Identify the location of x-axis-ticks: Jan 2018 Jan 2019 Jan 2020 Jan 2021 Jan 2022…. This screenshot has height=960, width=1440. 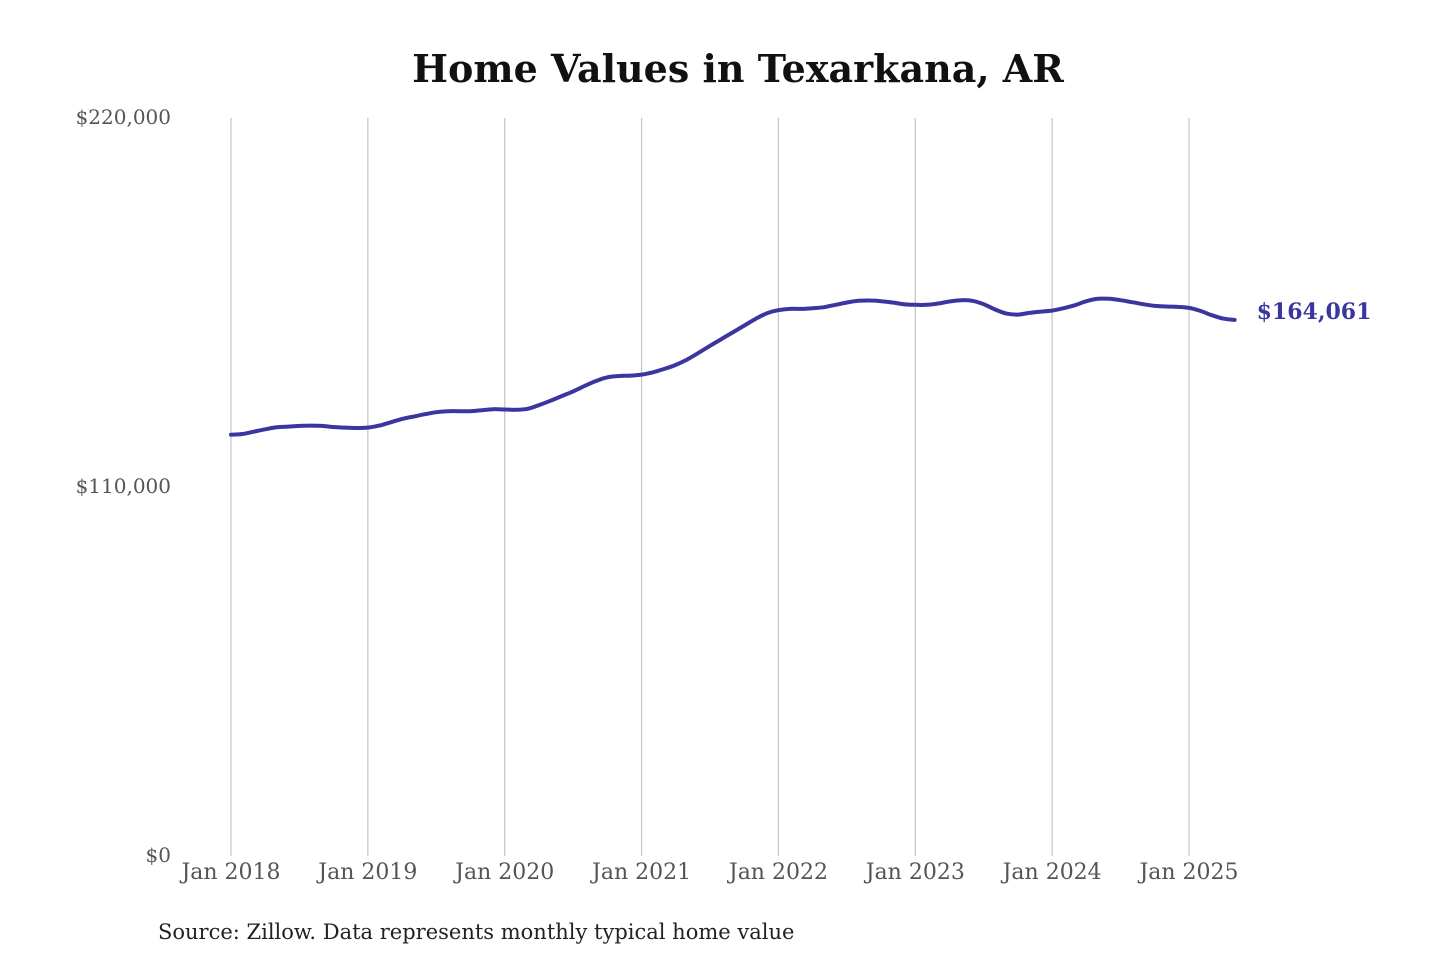
(708, 872).